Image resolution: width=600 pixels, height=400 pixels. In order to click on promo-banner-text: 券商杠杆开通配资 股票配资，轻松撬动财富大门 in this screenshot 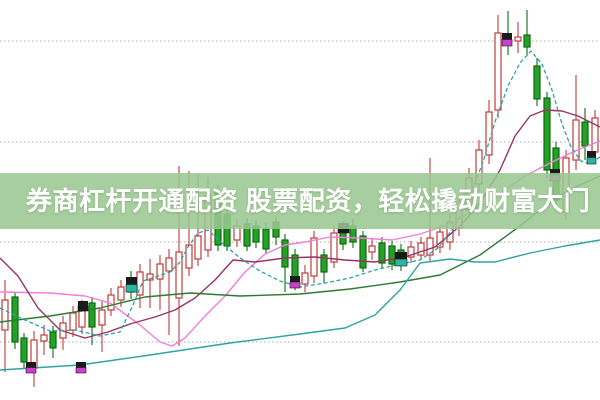, I will do `click(308, 201)`.